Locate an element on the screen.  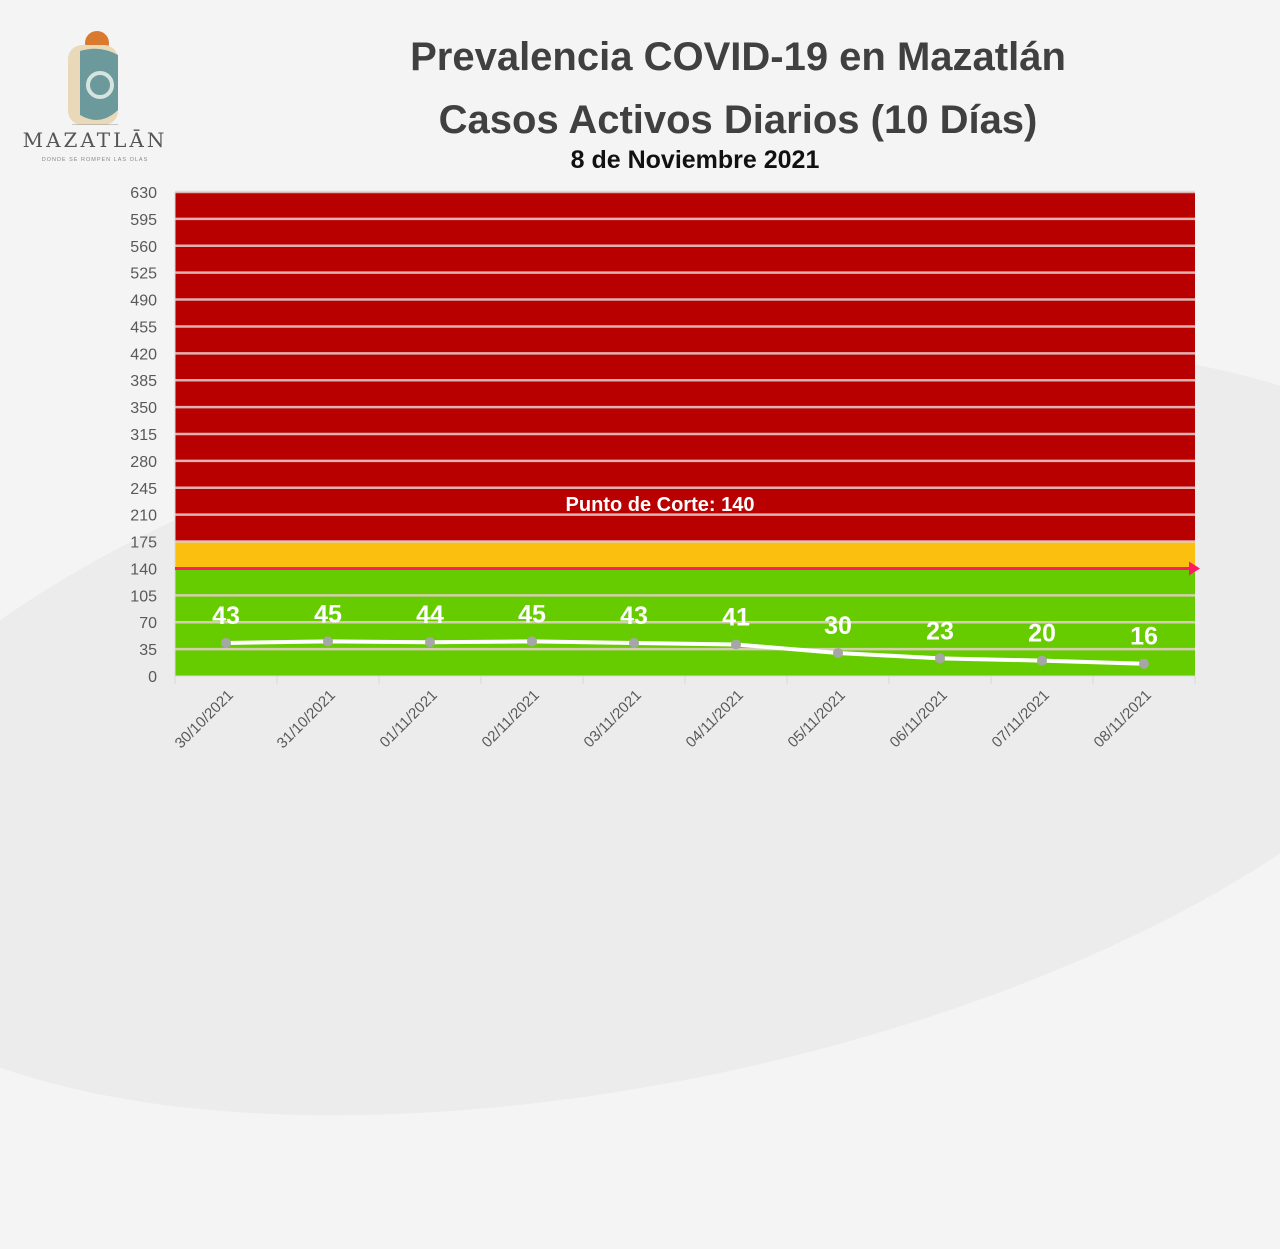
logo-emblem is located at coordinates (93, 78).